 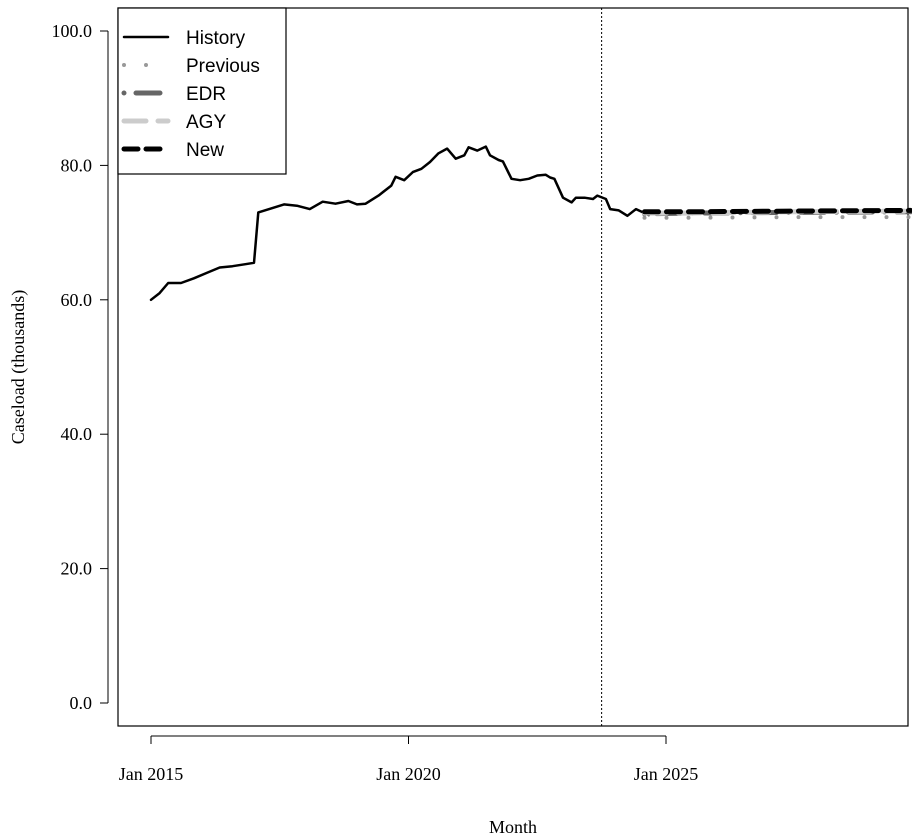 I want to click on y-tick-label: 20.0, so click(x=77, y=569).